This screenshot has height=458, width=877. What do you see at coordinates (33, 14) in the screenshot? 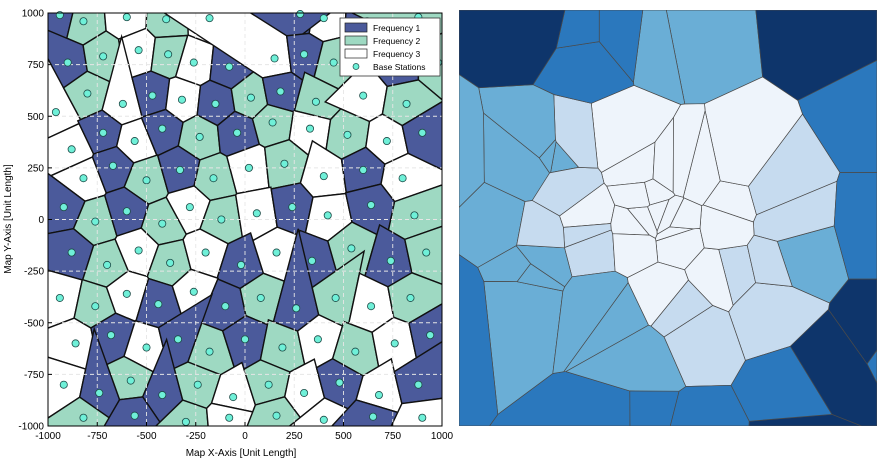
I see `y-tick-label: 1000` at bounding box center [33, 14].